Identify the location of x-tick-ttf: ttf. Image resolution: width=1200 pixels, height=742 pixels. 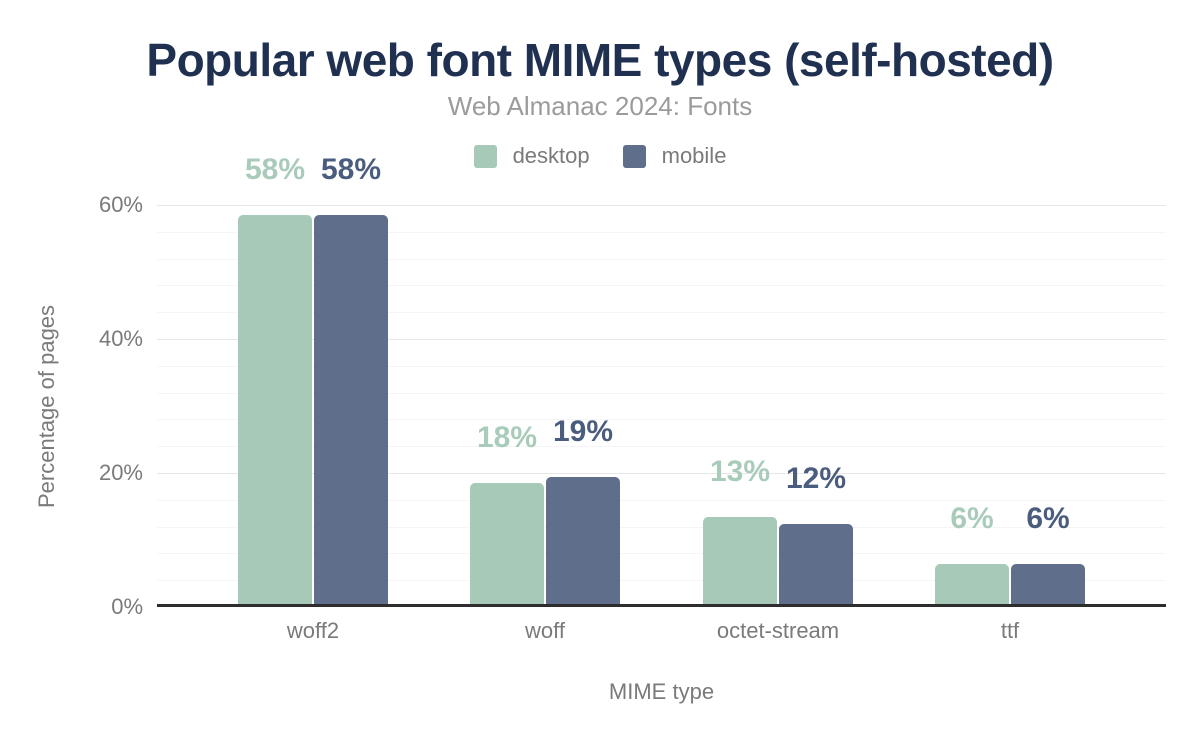
(1010, 630).